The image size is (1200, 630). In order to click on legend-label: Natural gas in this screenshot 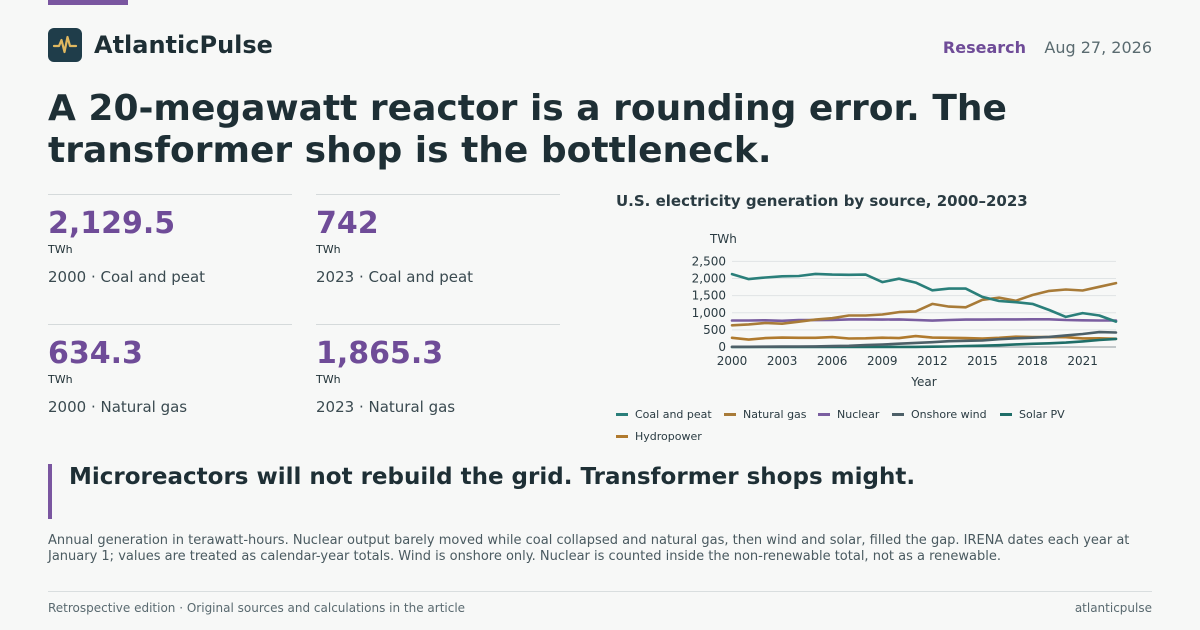, I will do `click(775, 414)`.